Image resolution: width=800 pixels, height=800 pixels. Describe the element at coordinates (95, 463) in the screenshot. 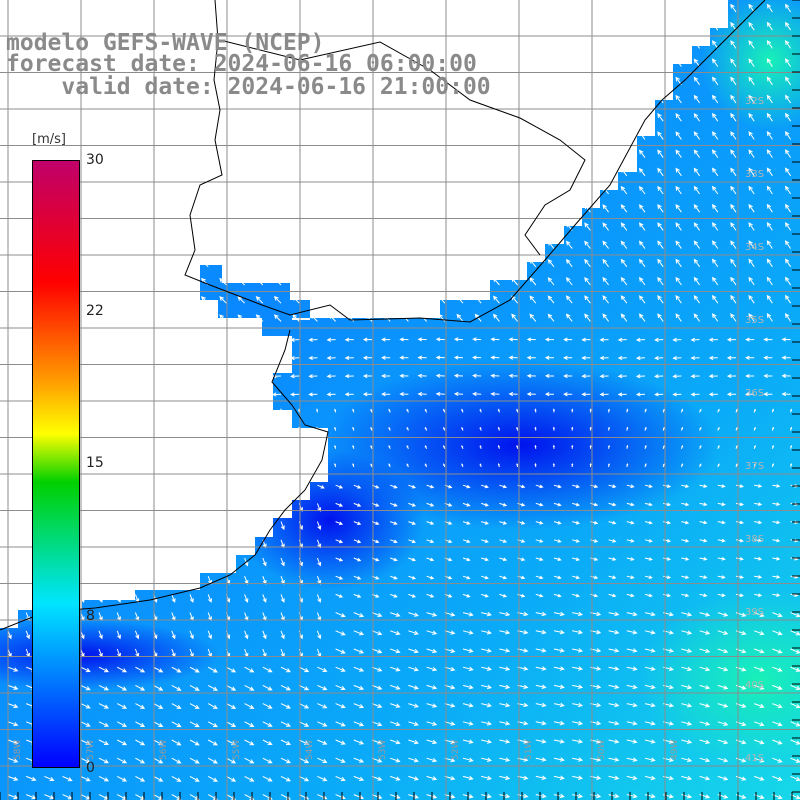

I see `legend-tick-15: 15` at that location.